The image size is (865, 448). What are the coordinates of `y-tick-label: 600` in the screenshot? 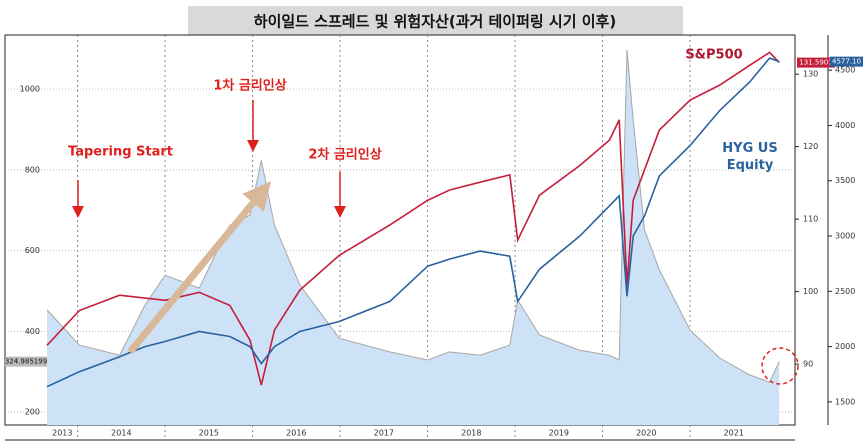 It's located at (32, 250).